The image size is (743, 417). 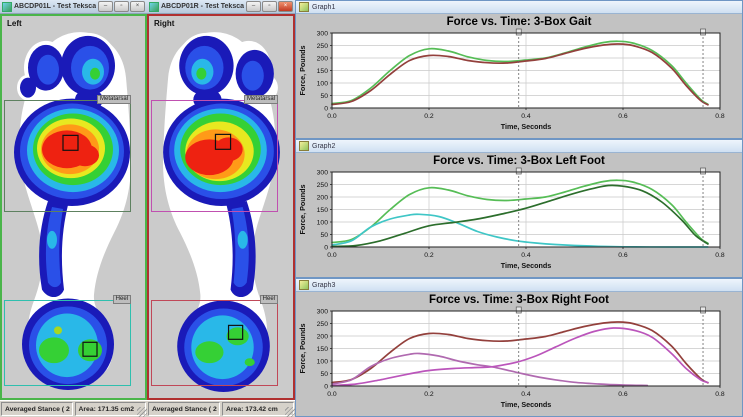 What do you see at coordinates (520, 230) in the screenshot?
I see `series-line-left-heel` at bounding box center [520, 230].